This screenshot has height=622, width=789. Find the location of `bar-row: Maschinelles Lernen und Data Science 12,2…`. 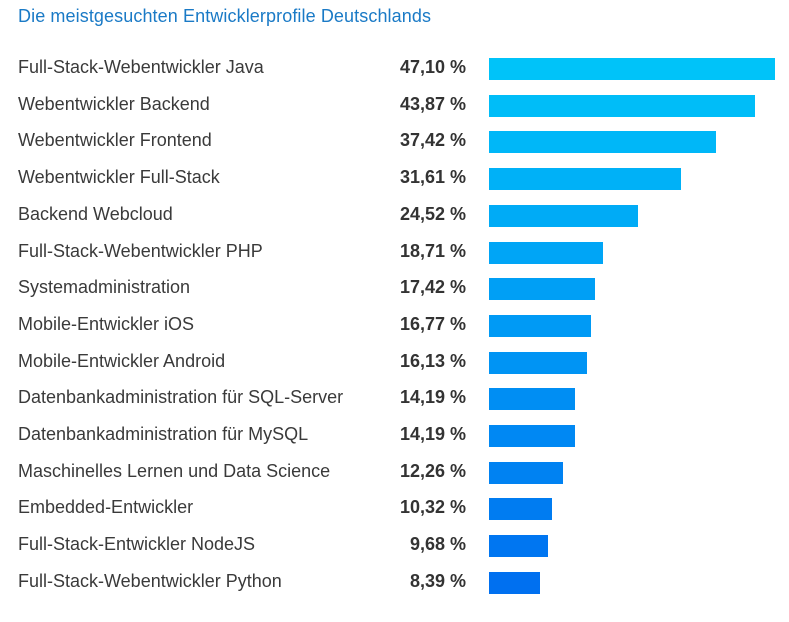

bar-row: Maschinelles Lernen und Data Science 12,2… is located at coordinates (394, 472).